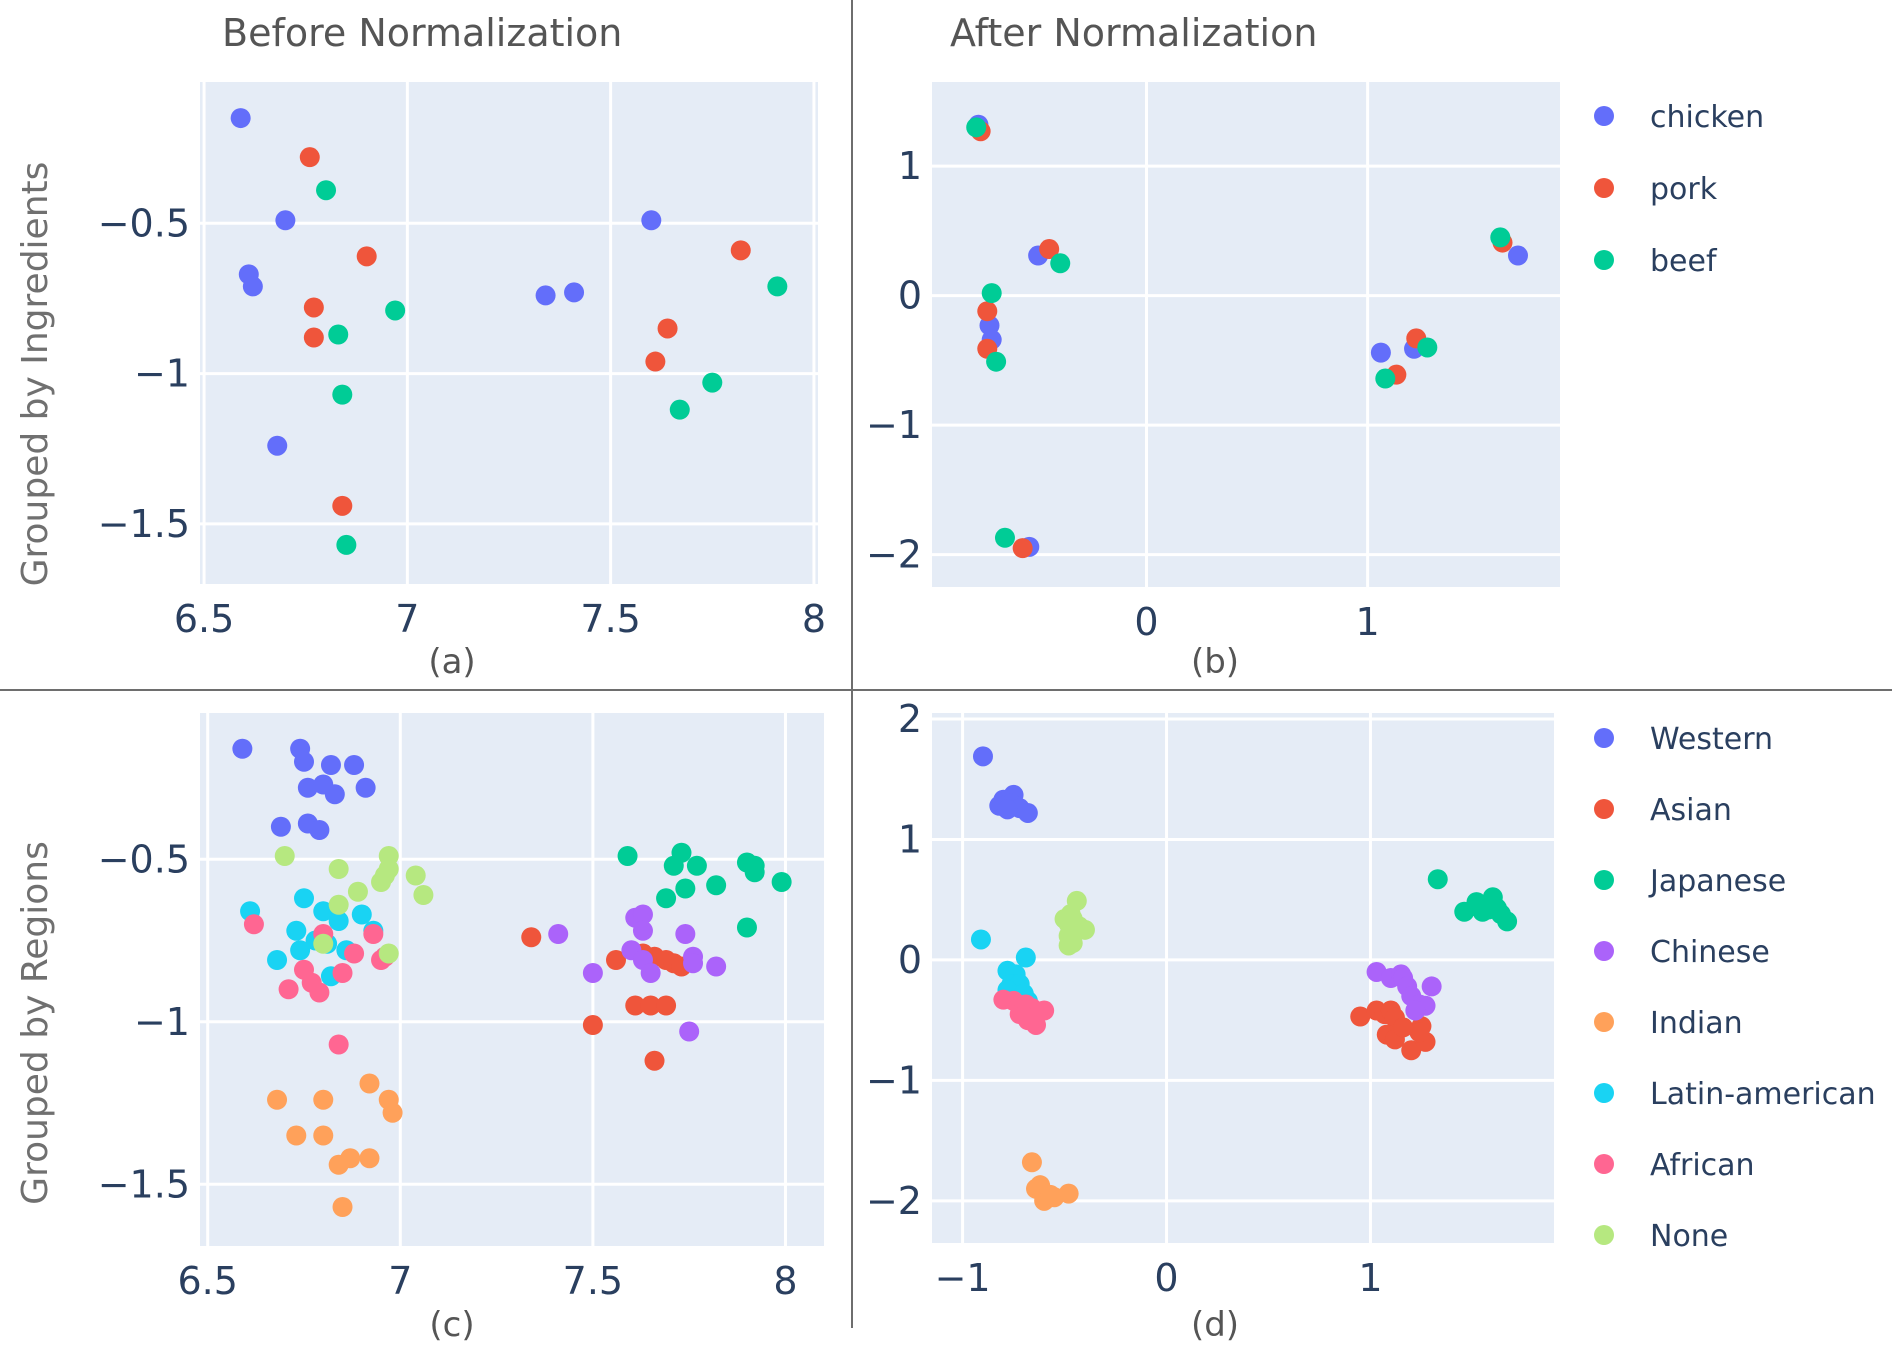 Image resolution: width=1892 pixels, height=1360 pixels. Describe the element at coordinates (451, 662) in the screenshot. I see `caption-a: (a)` at that location.